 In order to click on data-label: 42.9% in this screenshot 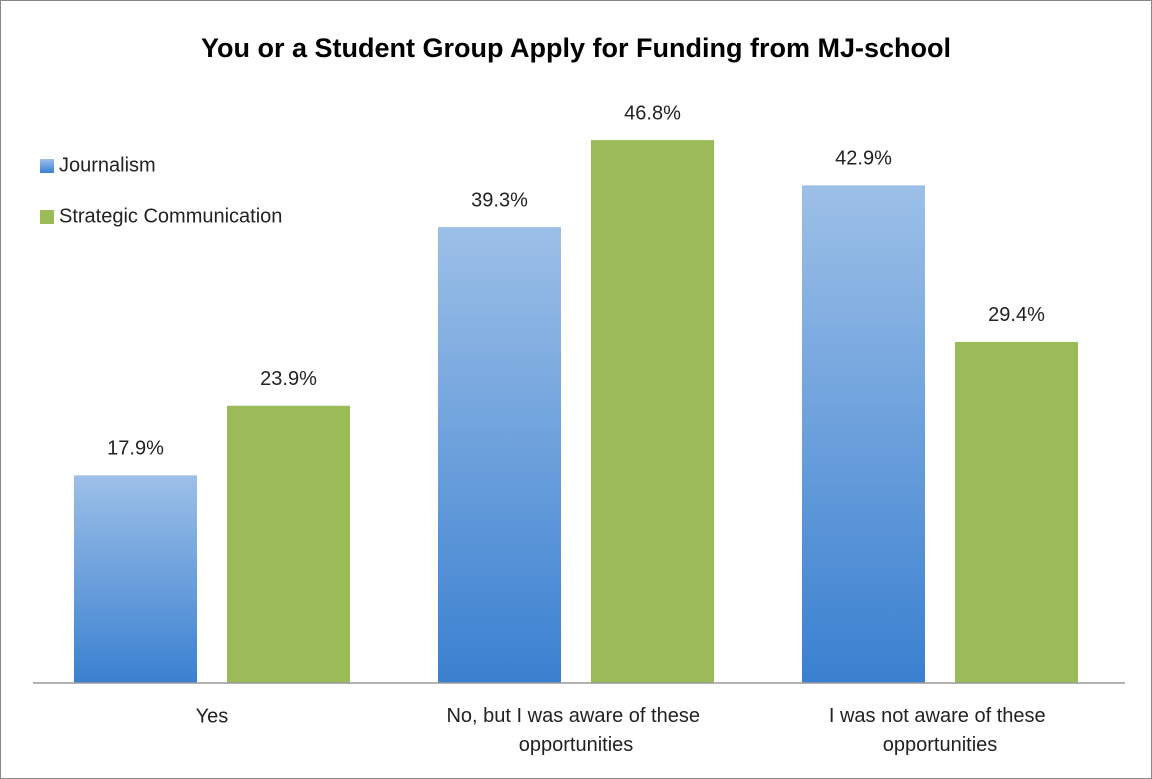, I will do `click(863, 159)`.